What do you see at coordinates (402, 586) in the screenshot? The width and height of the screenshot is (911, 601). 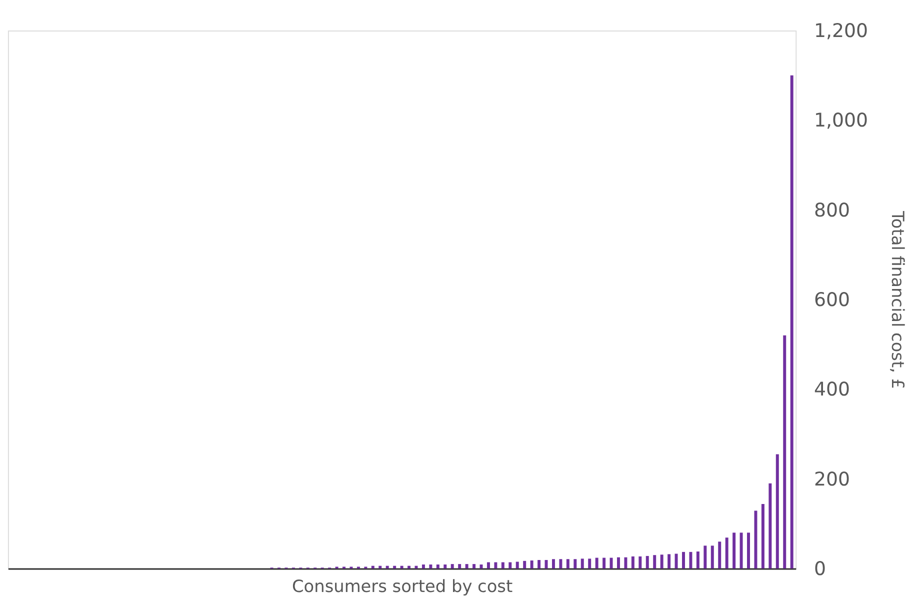 I see `x-axis-title: Consumers sorted by cost` at bounding box center [402, 586].